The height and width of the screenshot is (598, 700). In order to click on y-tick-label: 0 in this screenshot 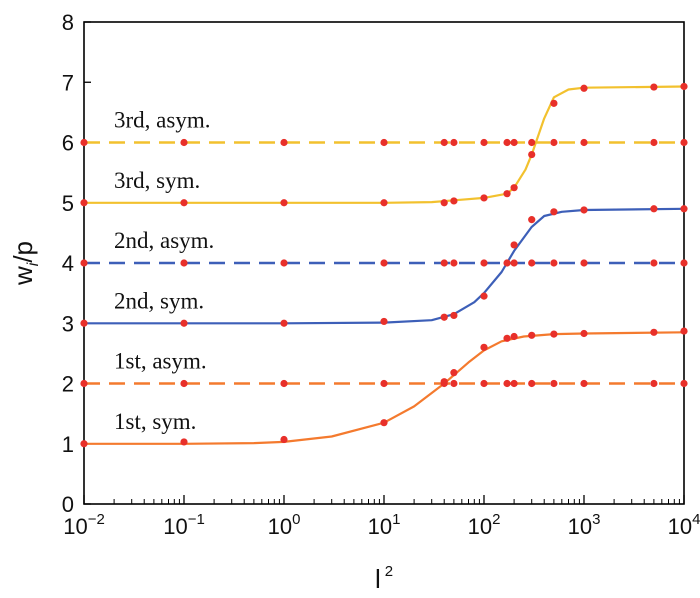, I will do `click(68, 504)`.